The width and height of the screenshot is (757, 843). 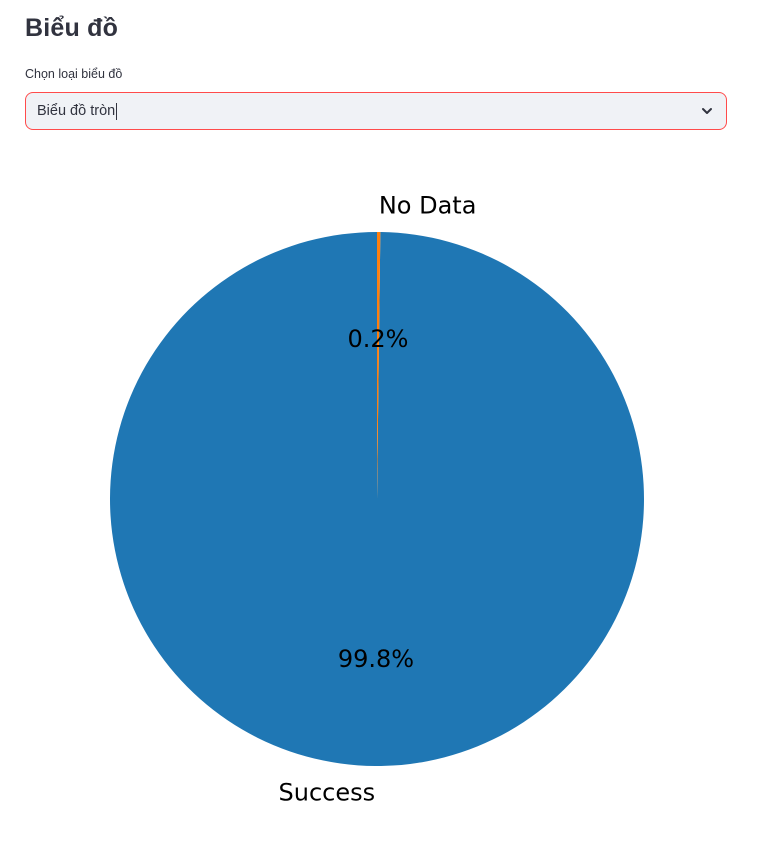 I want to click on pie-percent-label: 99.8%, so click(x=376, y=659).